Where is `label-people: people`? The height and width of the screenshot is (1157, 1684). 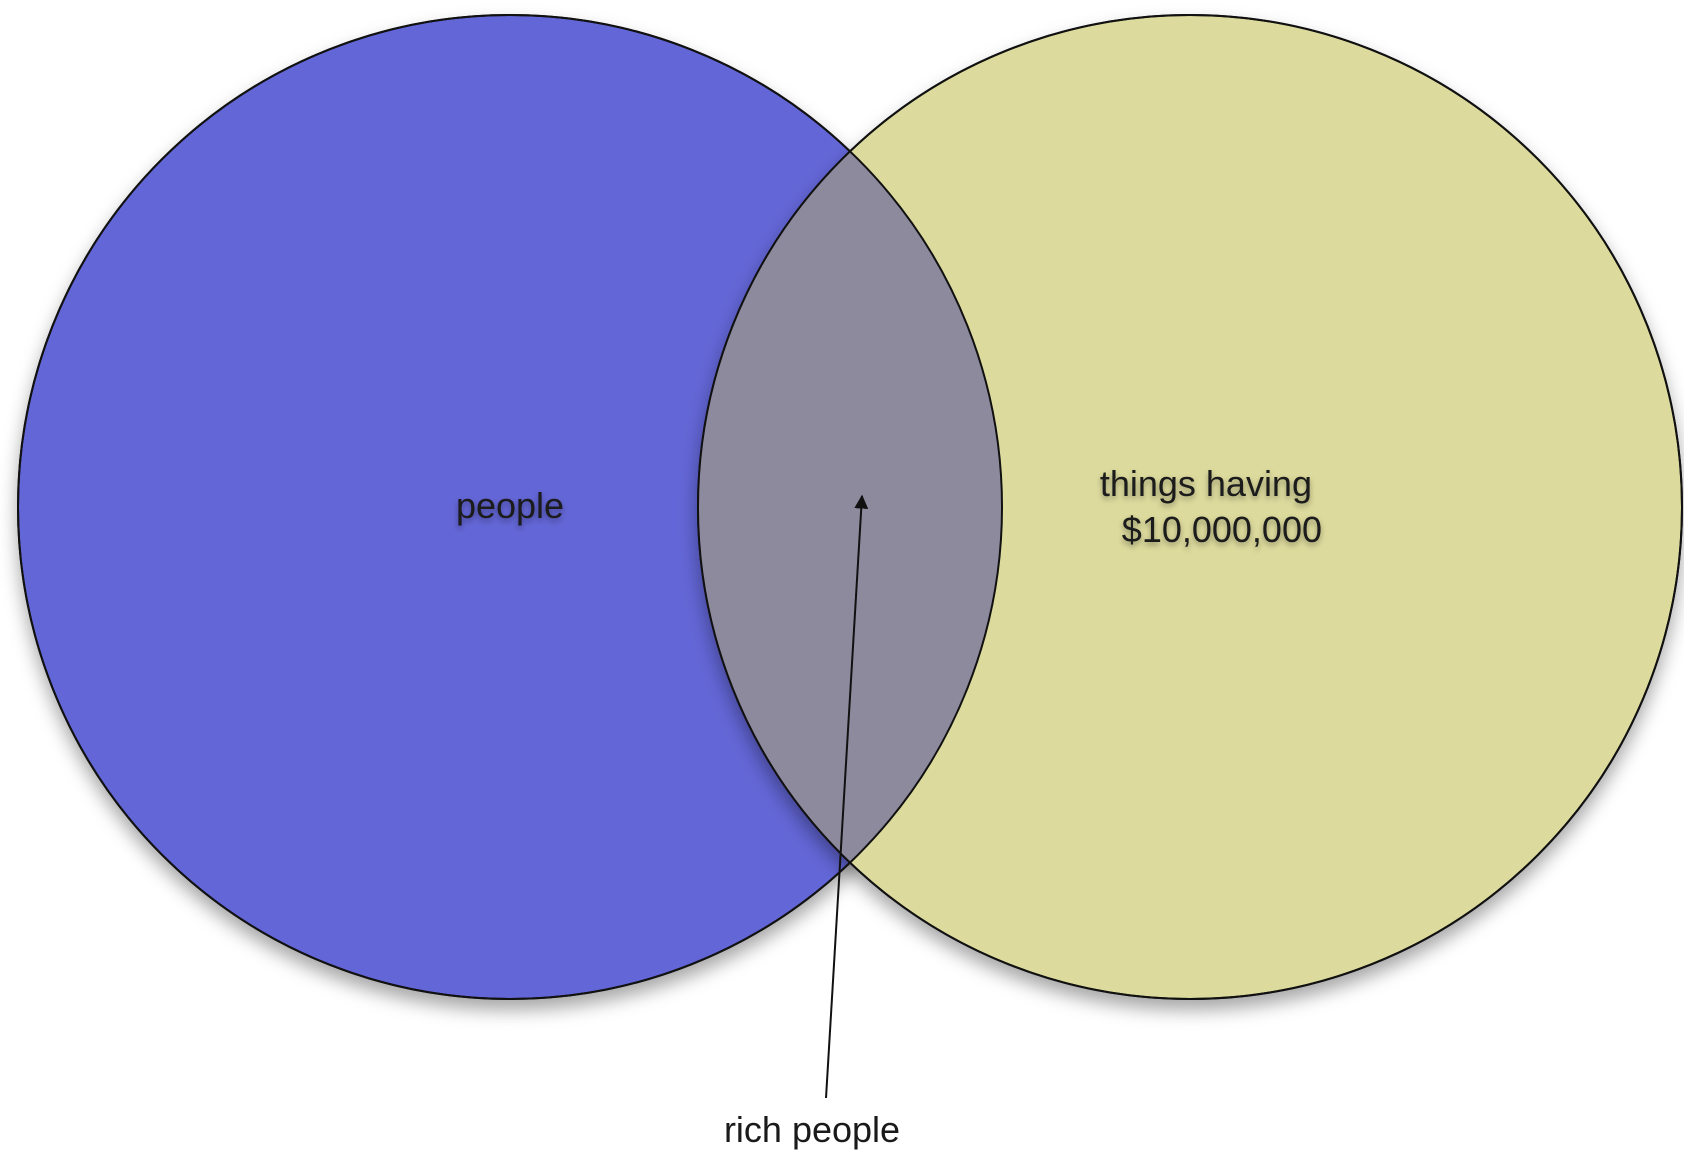
label-people: people is located at coordinates (510, 505).